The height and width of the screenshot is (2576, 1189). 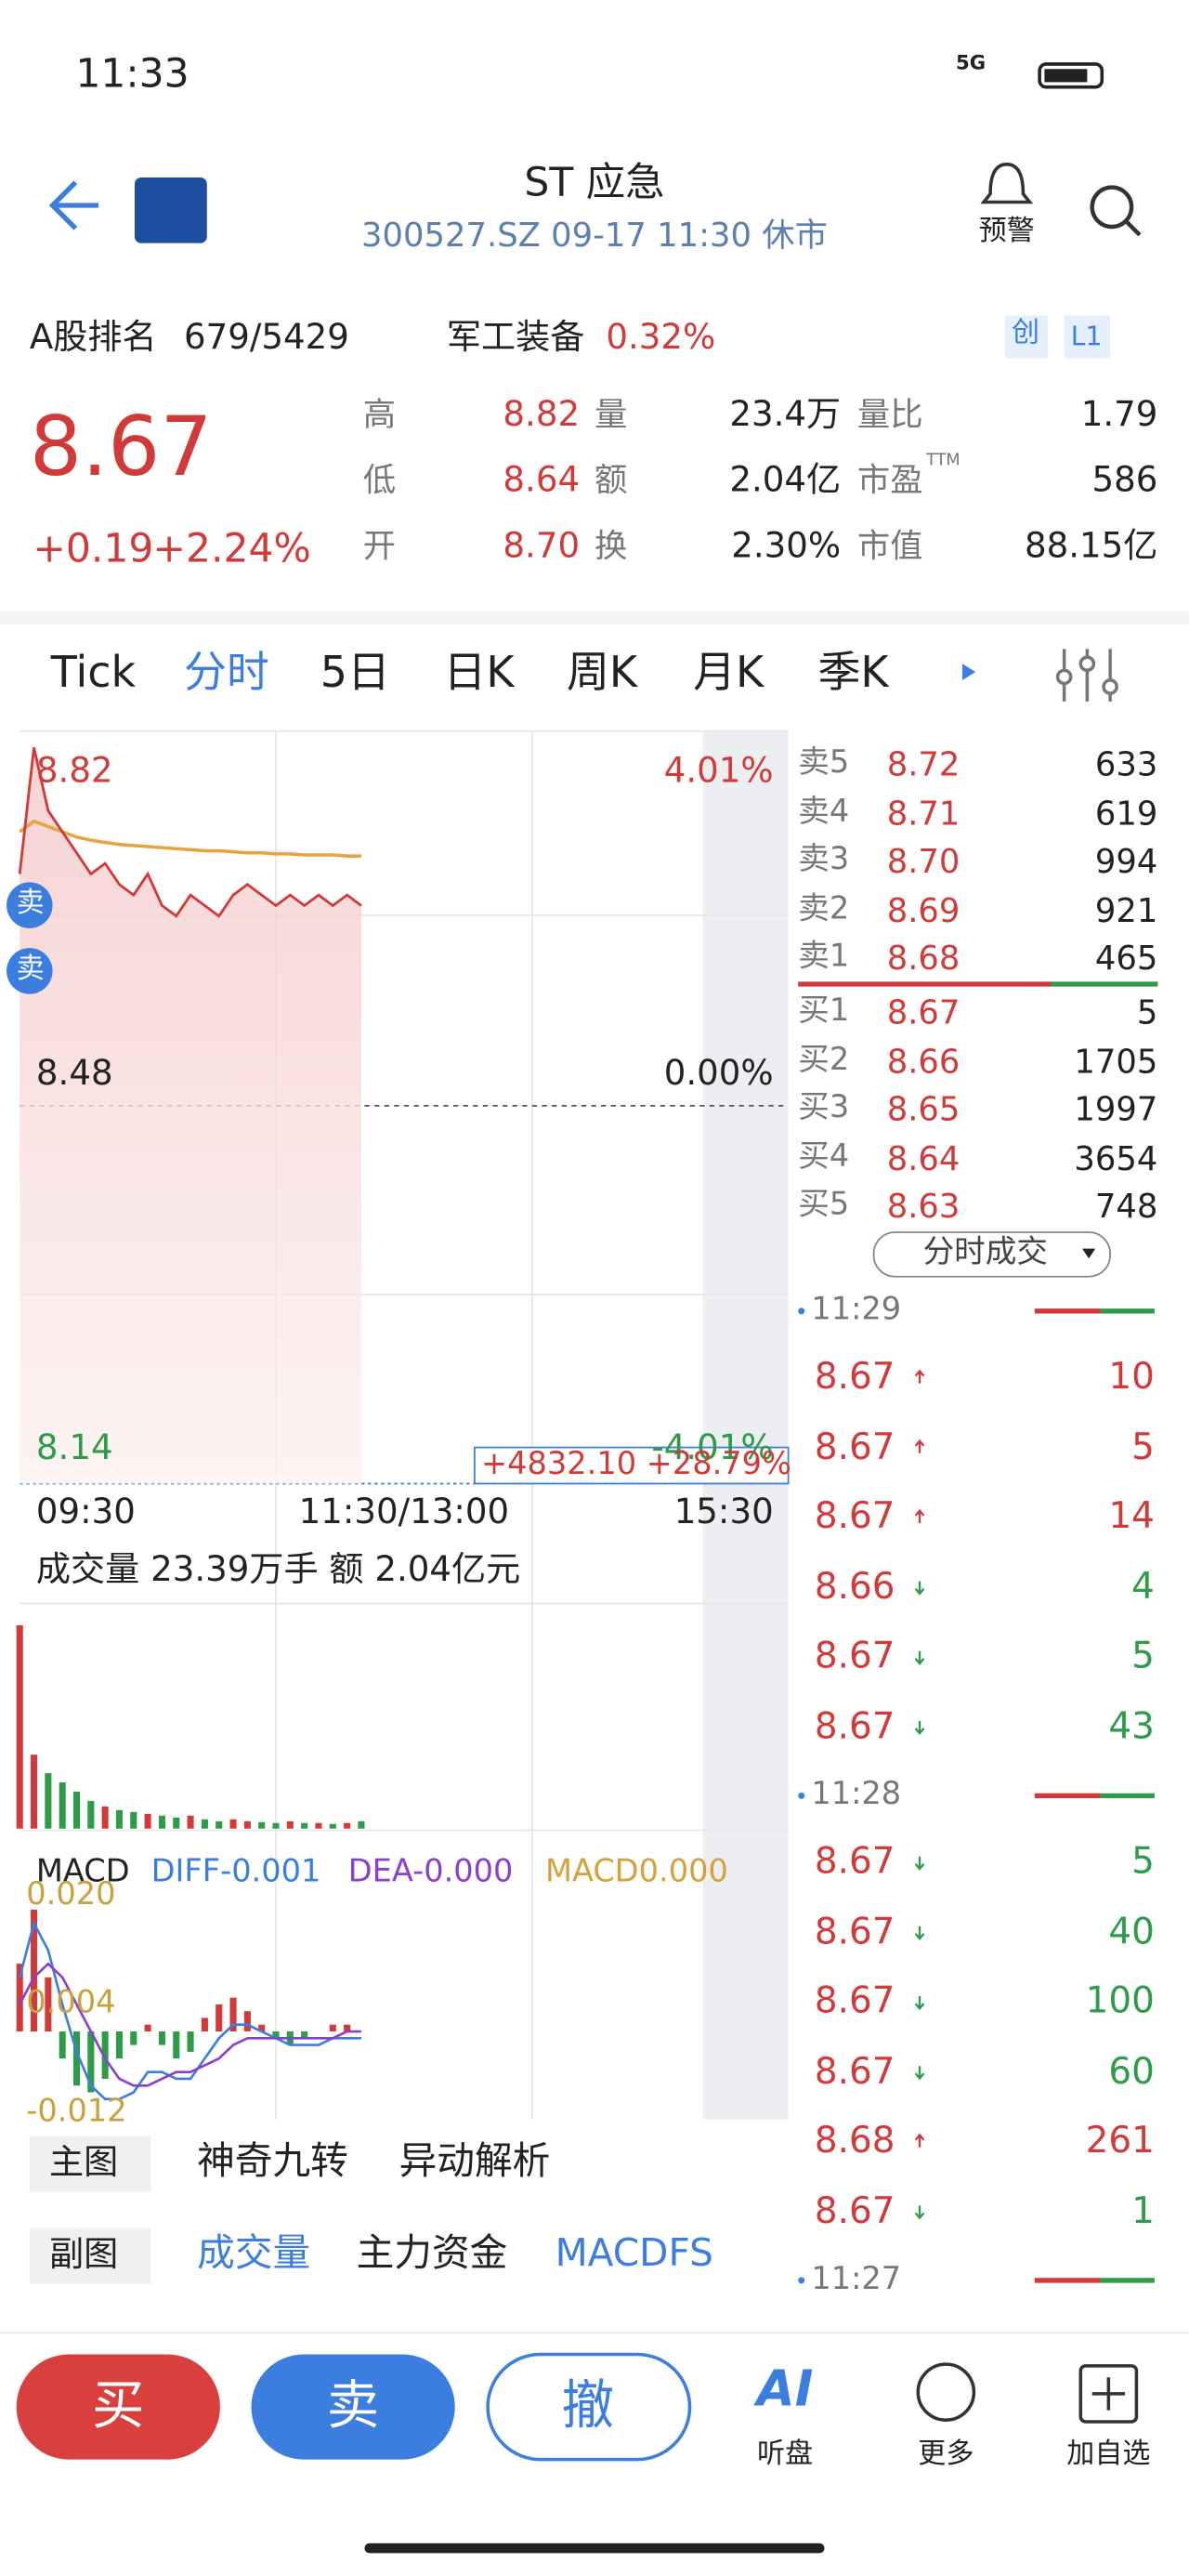 What do you see at coordinates (985, 1251) in the screenshot?
I see `trade-title: 分时成交` at bounding box center [985, 1251].